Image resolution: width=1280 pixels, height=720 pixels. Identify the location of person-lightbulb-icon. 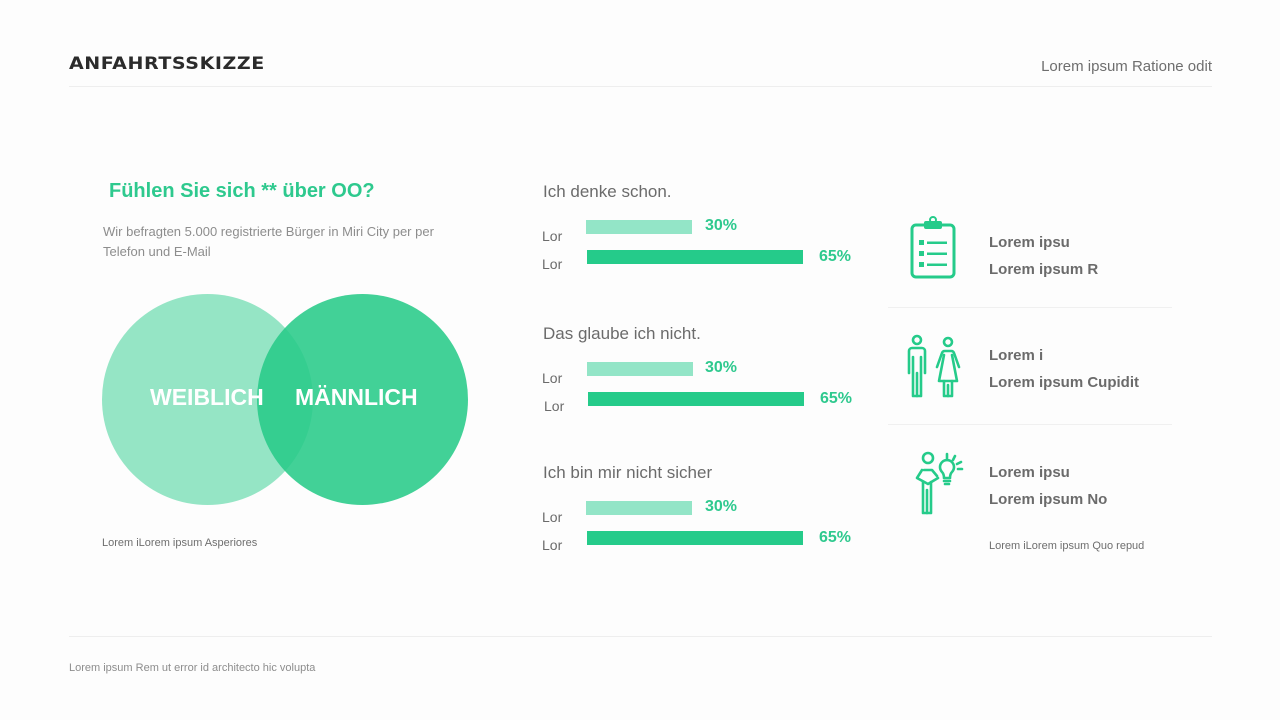
(939, 483).